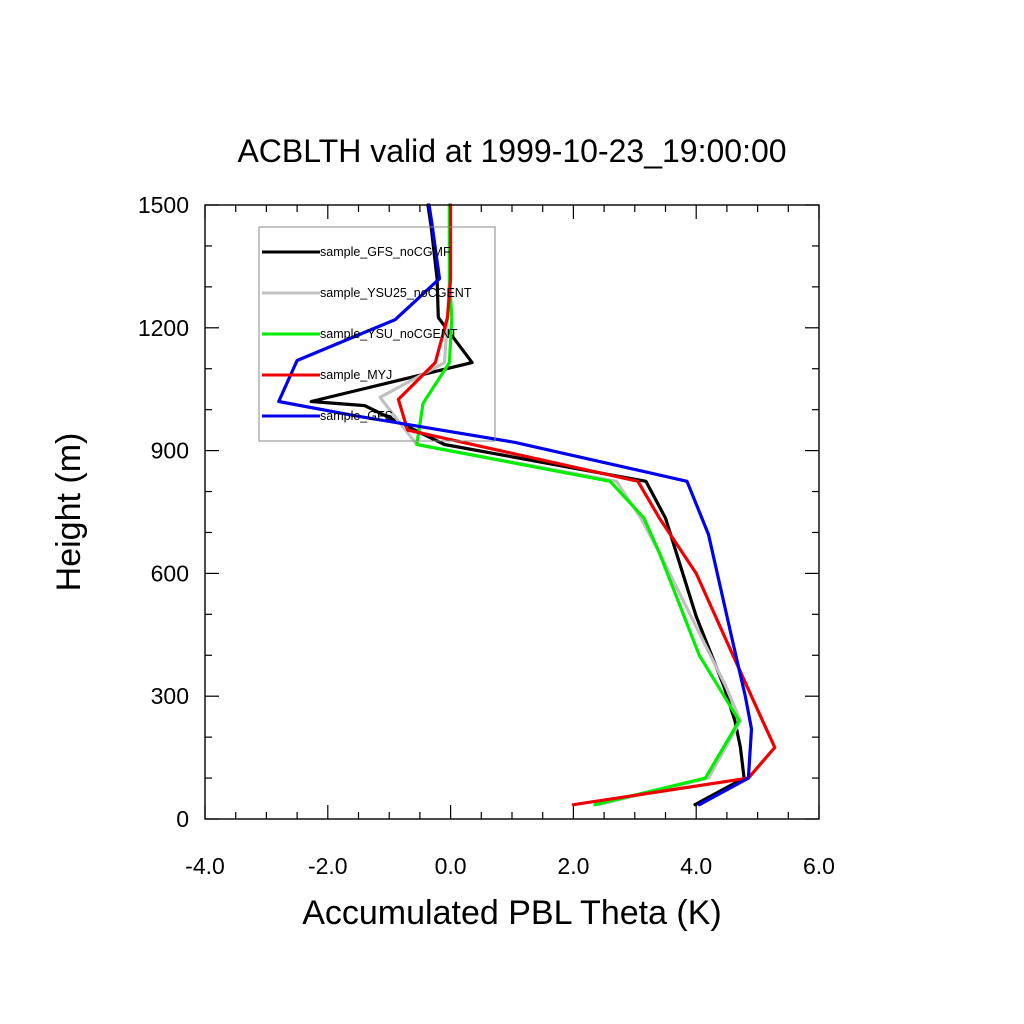 Image resolution: width=1024 pixels, height=1024 pixels. Describe the element at coordinates (512, 913) in the screenshot. I see `x-axis-label: Accumulated PBL Theta (K)` at that location.